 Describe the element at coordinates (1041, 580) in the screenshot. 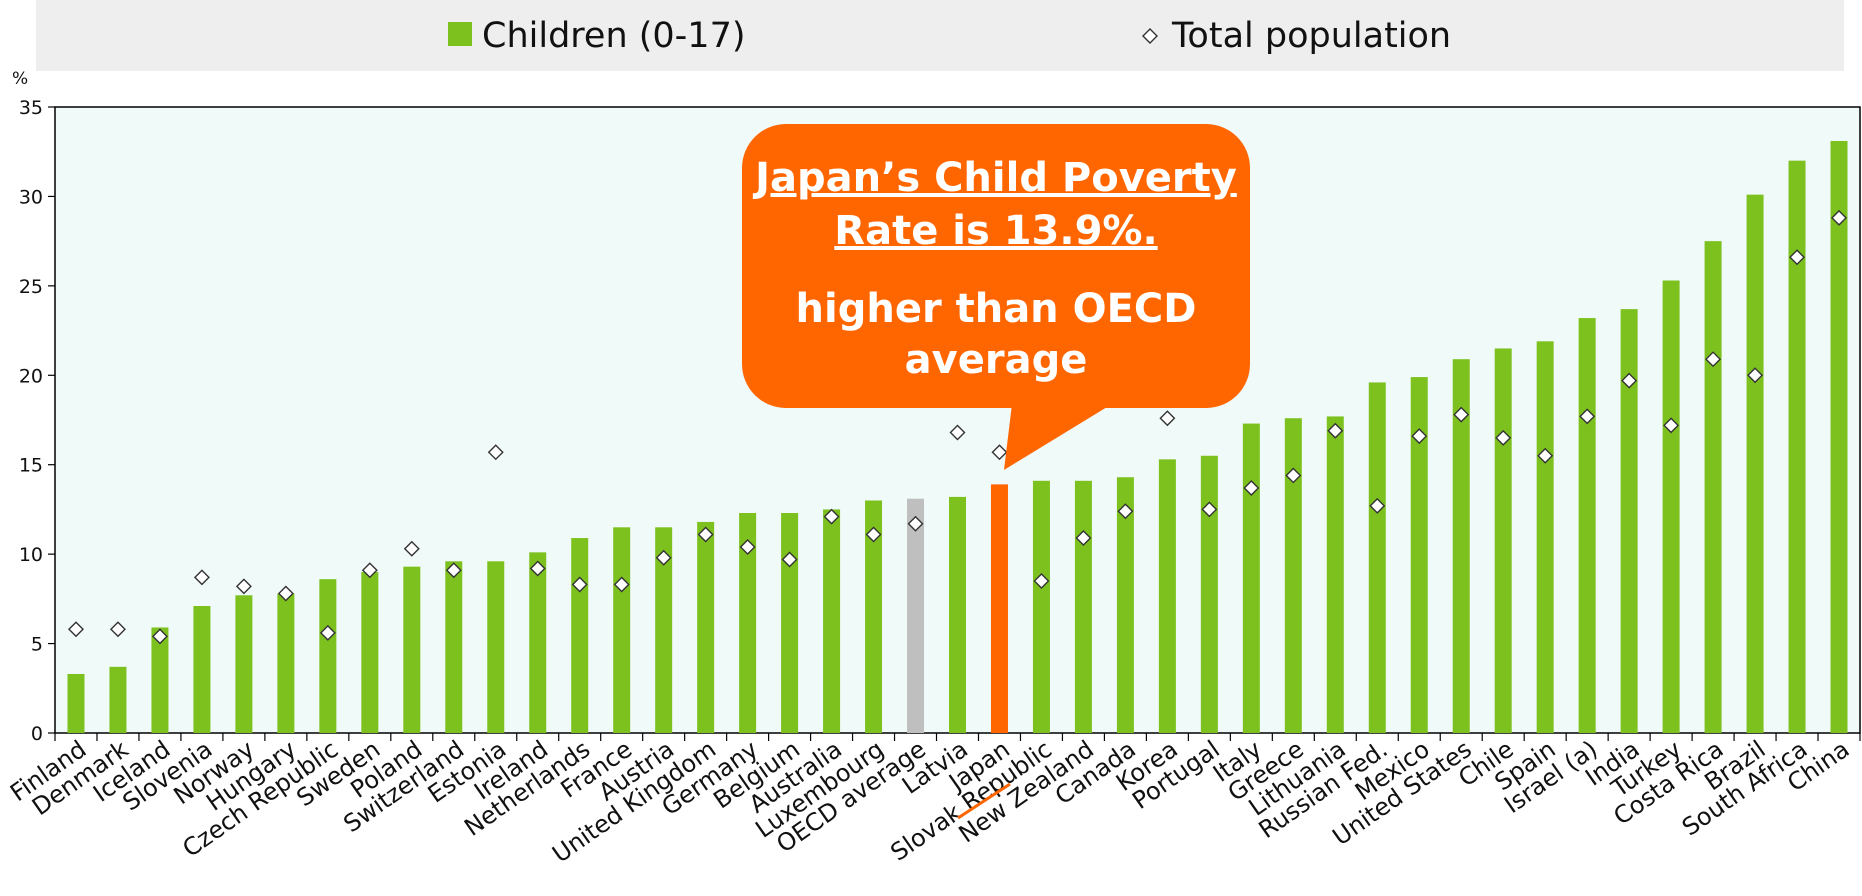

I see `marker-slovak-republic` at that location.